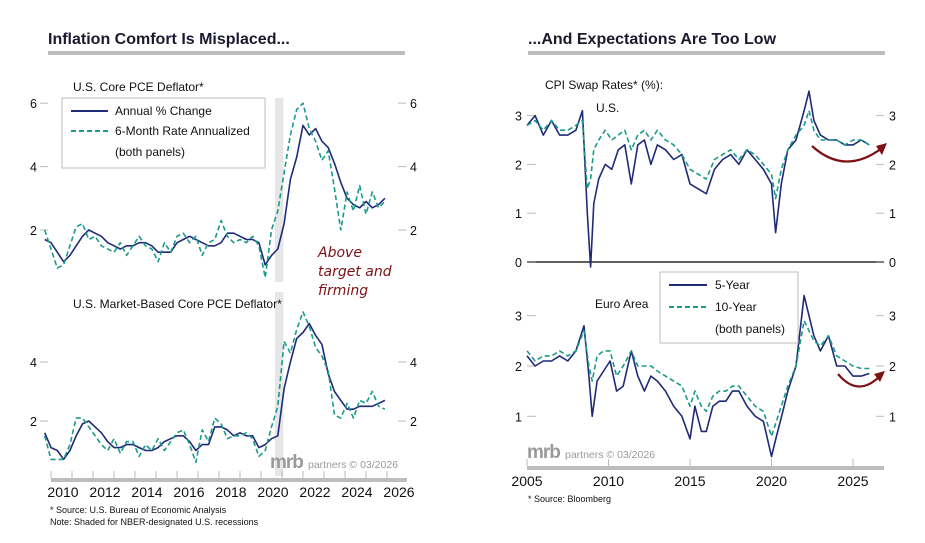 The width and height of the screenshot is (925, 543). I want to click on us-arrow-curve, so click(847, 154).